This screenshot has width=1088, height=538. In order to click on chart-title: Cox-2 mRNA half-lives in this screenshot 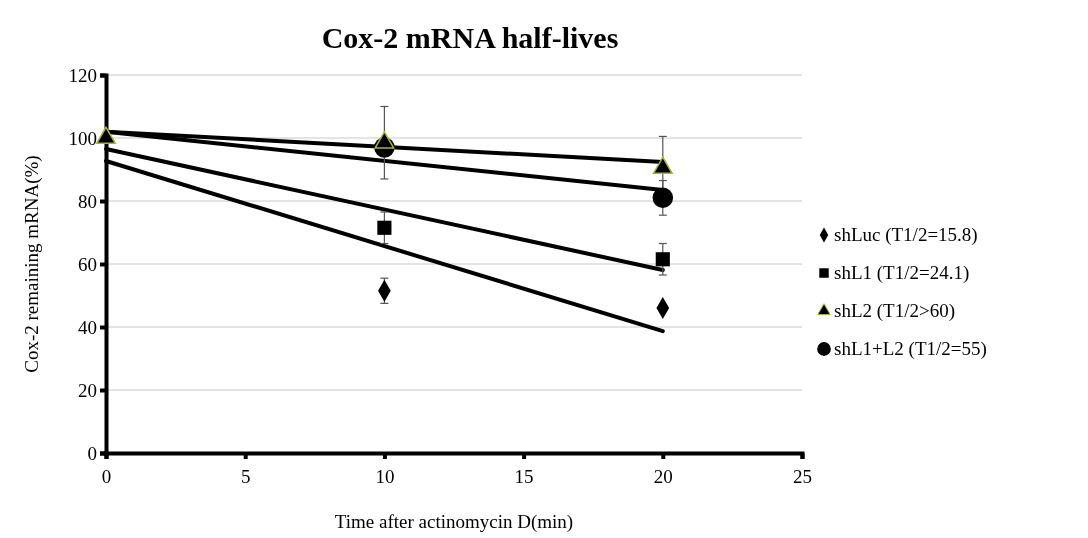, I will do `click(470, 37)`.